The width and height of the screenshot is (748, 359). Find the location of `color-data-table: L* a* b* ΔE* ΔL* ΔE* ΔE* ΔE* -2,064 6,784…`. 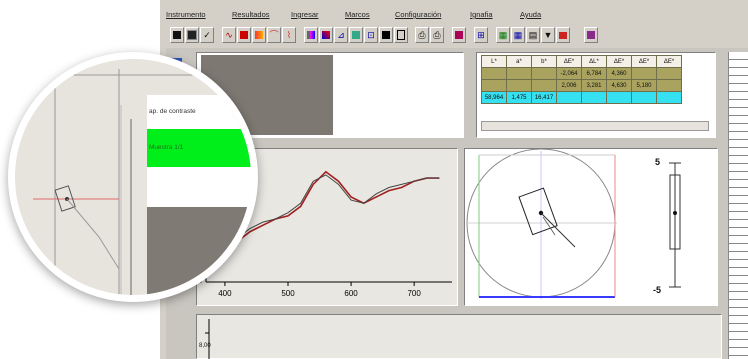

color-data-table: L* a* b* ΔE* ΔL* ΔE* ΔE* ΔE* -2,064 6,784… is located at coordinates (581, 79).